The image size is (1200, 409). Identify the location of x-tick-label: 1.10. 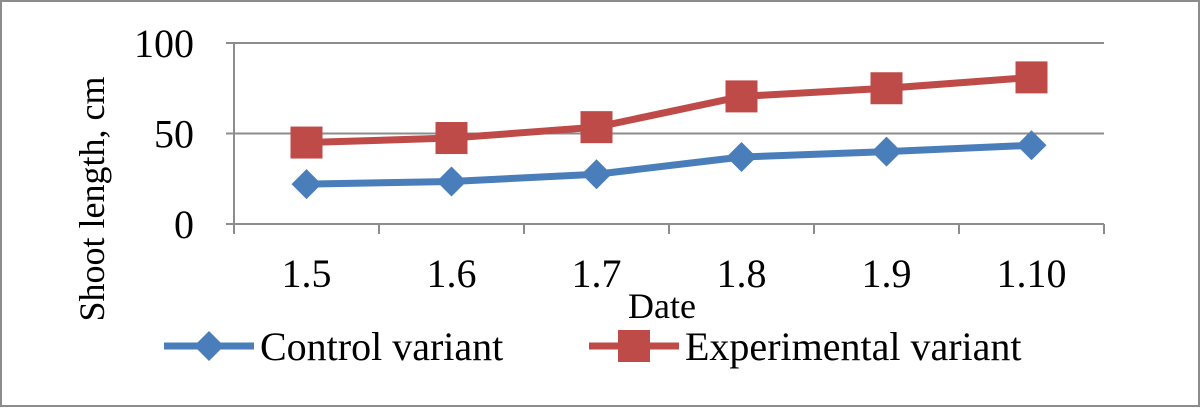
(1032, 273).